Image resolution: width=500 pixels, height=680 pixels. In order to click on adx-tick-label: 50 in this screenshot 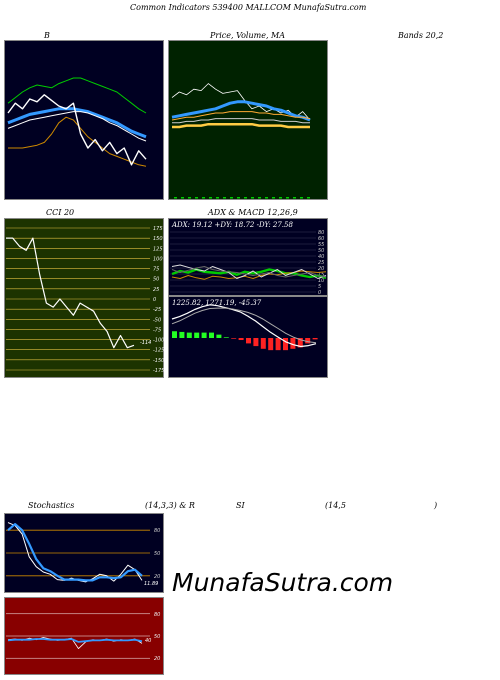, I will do `click(321, 251)`.